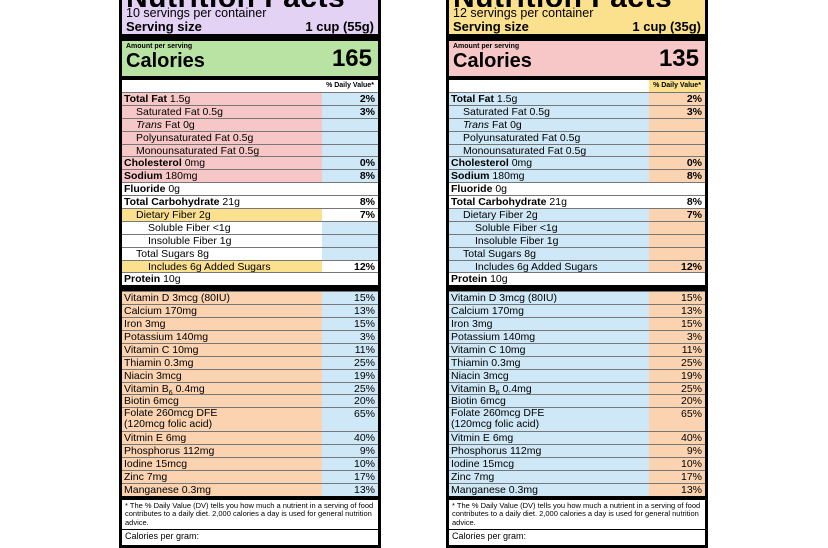 This screenshot has height=548, width=828. Describe the element at coordinates (222, 124) in the screenshot. I see `nutrient-name-cell: Trans Fat 0g` at that location.